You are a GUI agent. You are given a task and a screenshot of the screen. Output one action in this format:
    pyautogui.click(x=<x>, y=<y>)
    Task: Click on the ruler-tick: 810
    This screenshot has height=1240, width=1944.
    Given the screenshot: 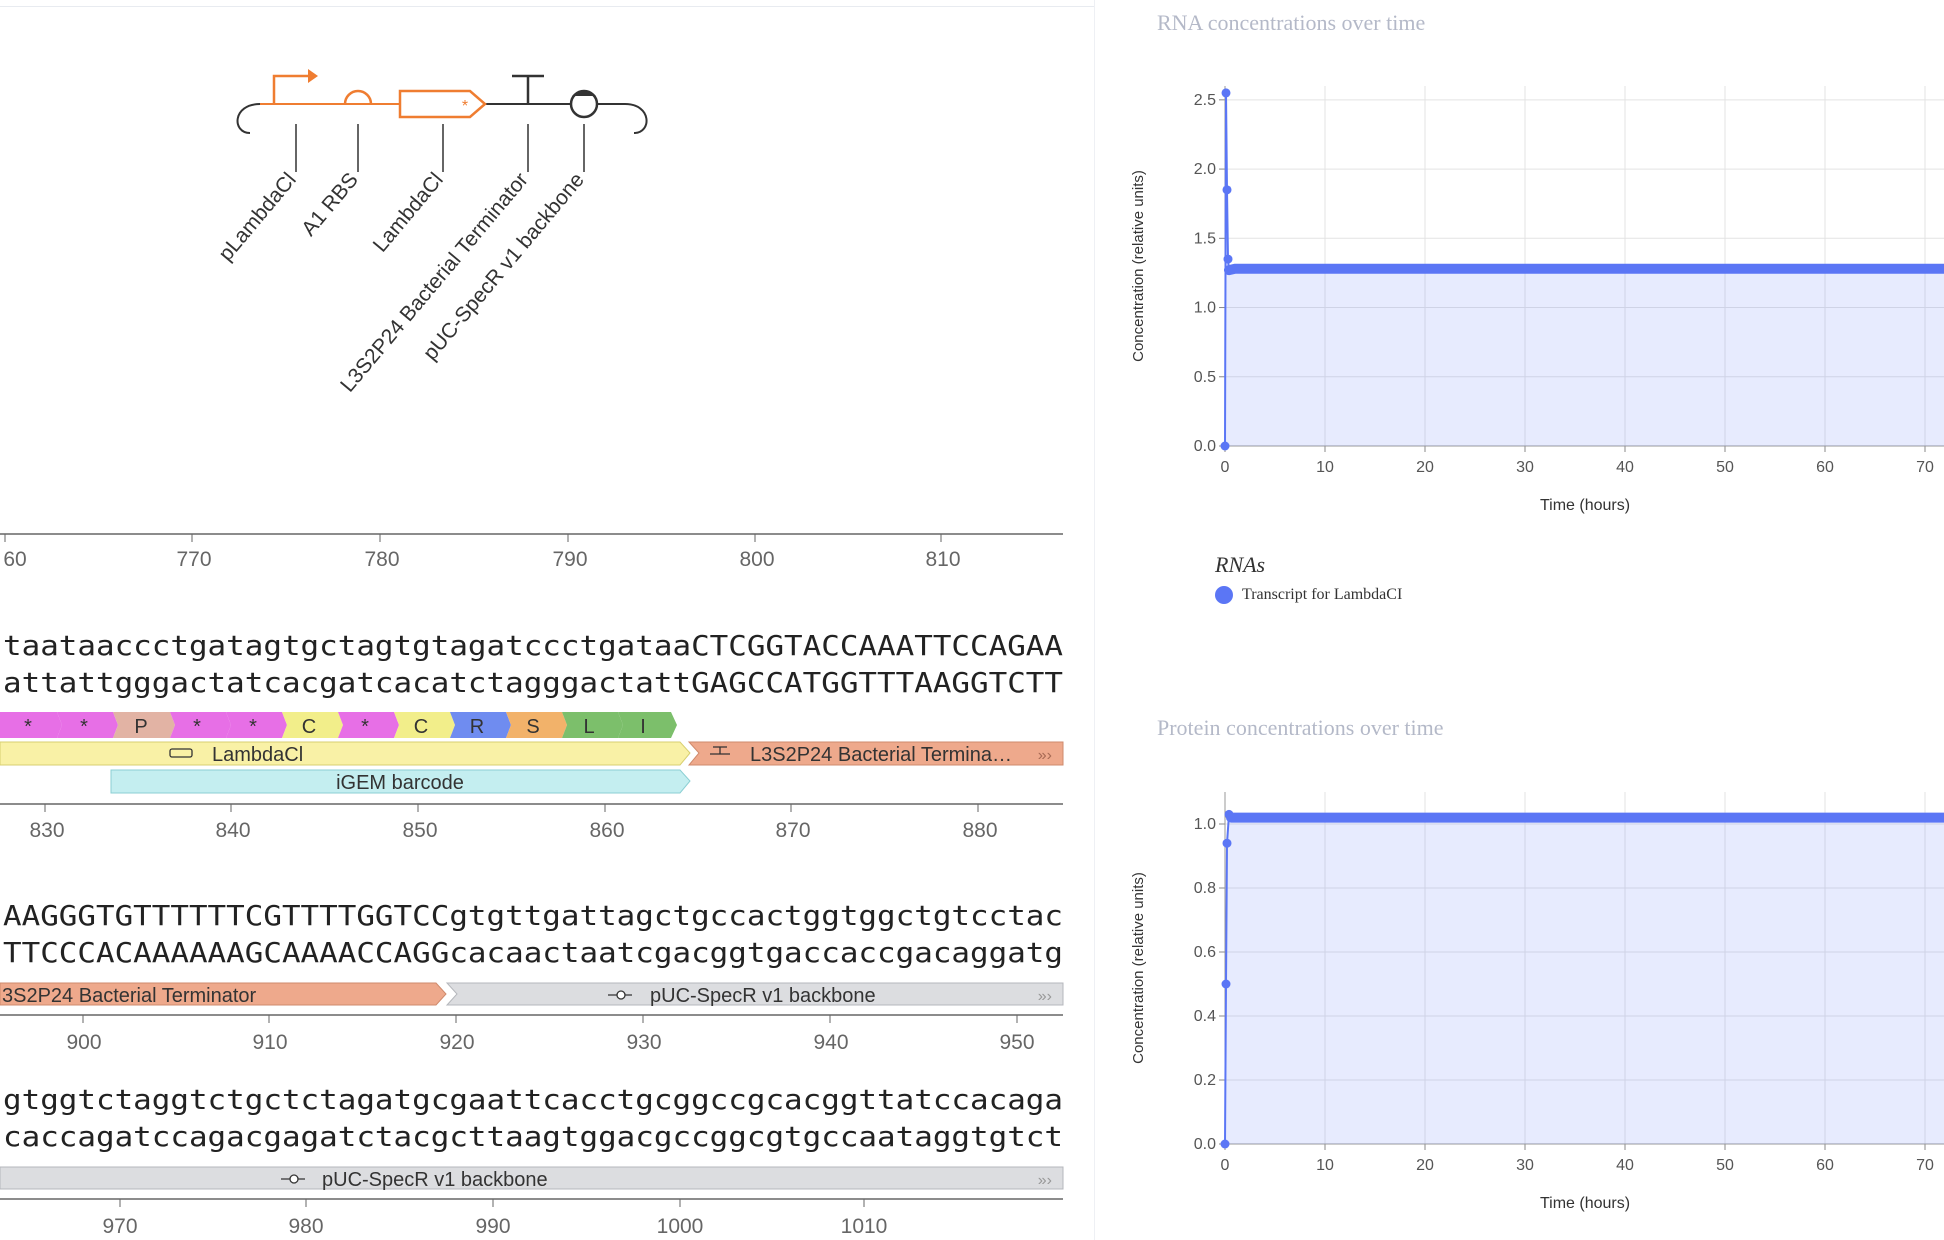 What is the action you would take?
    pyautogui.click(x=942, y=559)
    